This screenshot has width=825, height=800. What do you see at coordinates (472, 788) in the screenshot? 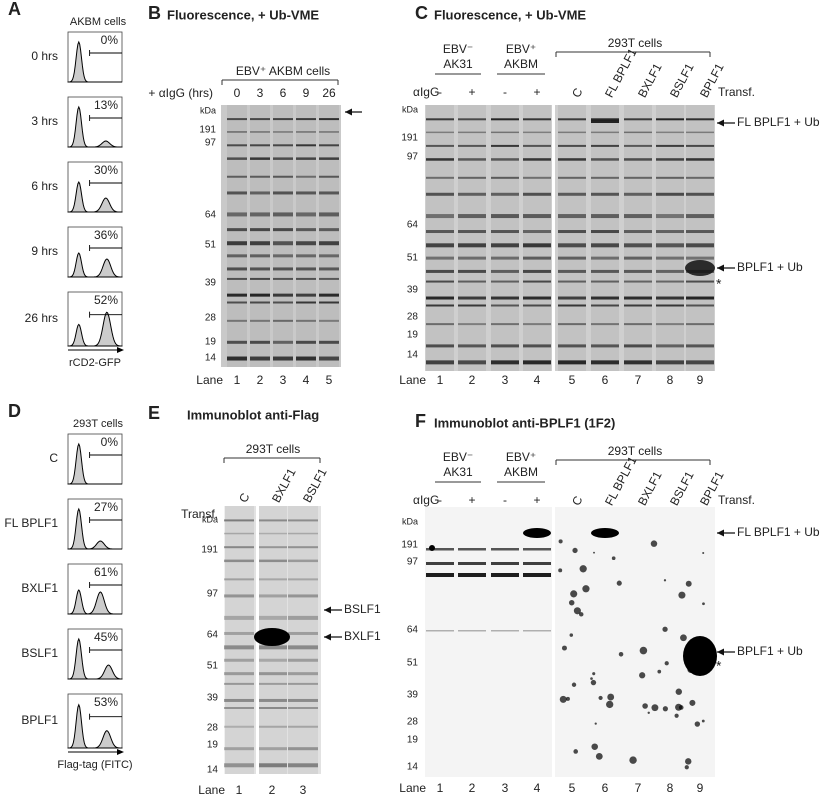
I see `lane-number: 2` at bounding box center [472, 788].